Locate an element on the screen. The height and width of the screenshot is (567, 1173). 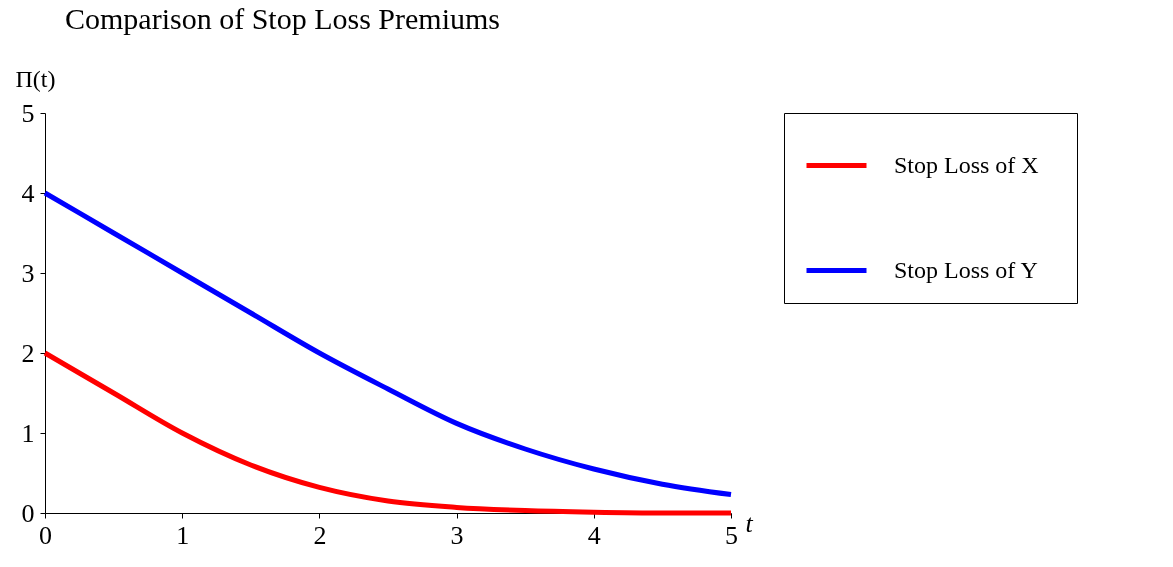
x-tick-label: 1 is located at coordinates (183, 535).